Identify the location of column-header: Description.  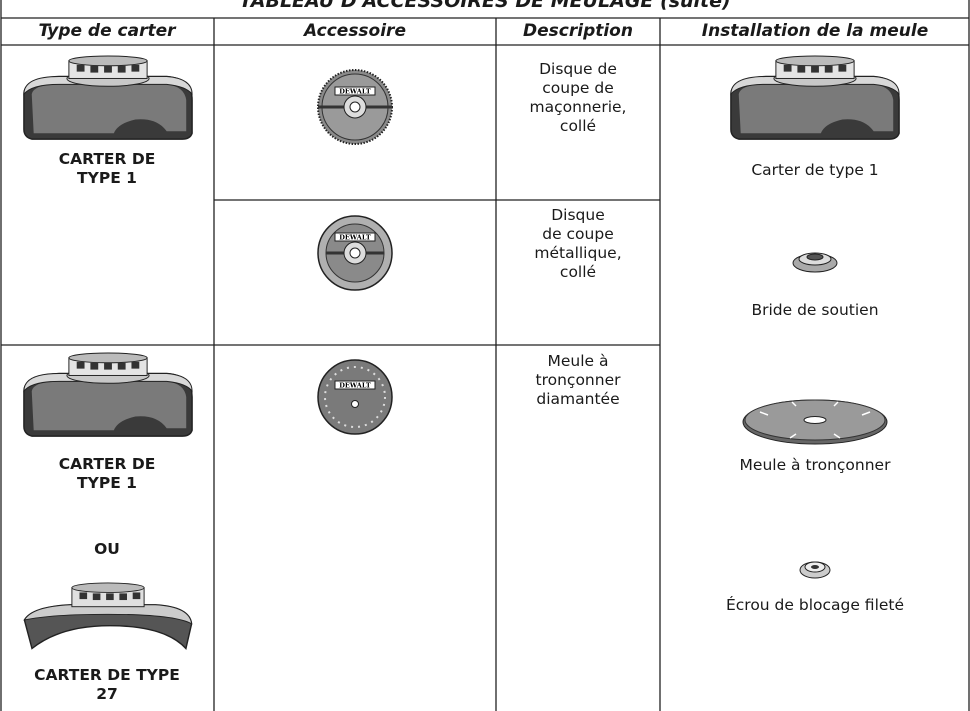
(578, 31).